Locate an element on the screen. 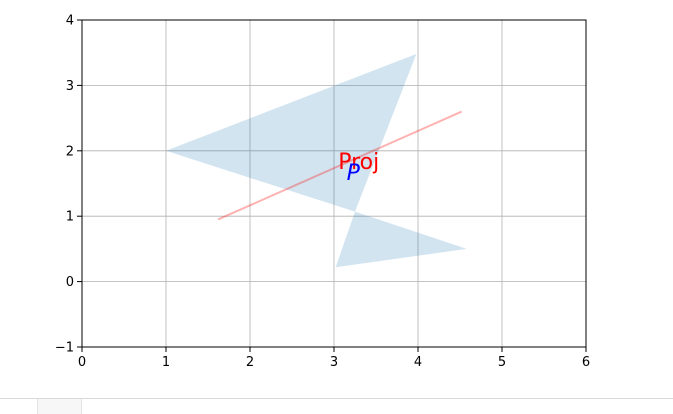 The image size is (673, 414). x-tick-label-0: 0 is located at coordinates (82, 362).